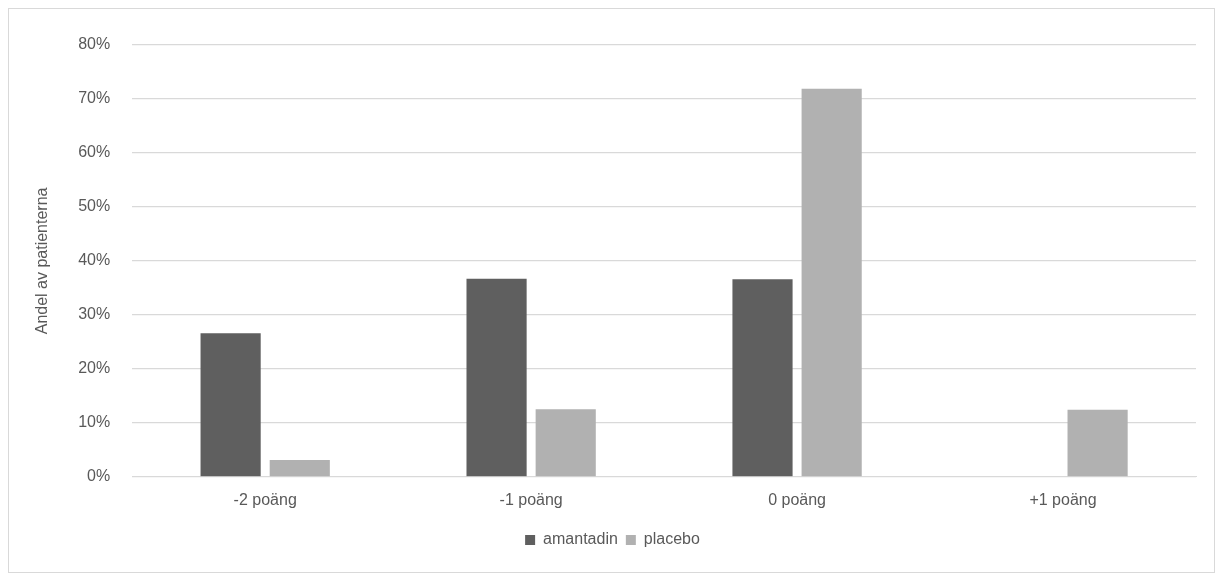  I want to click on x-tick-label: -1 poäng, so click(531, 499).